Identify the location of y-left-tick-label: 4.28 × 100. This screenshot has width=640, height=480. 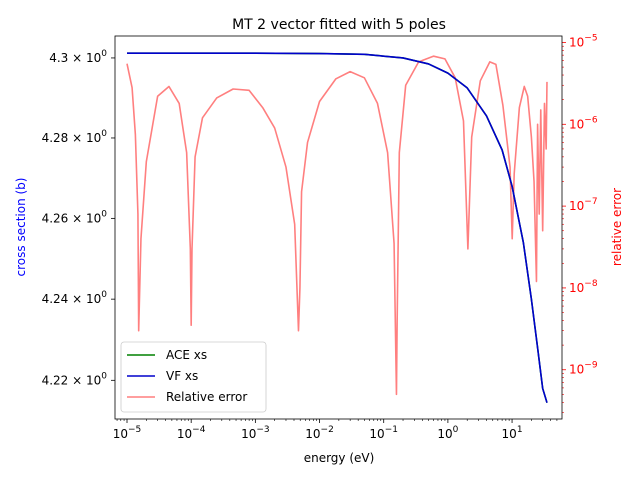
(75, 137).